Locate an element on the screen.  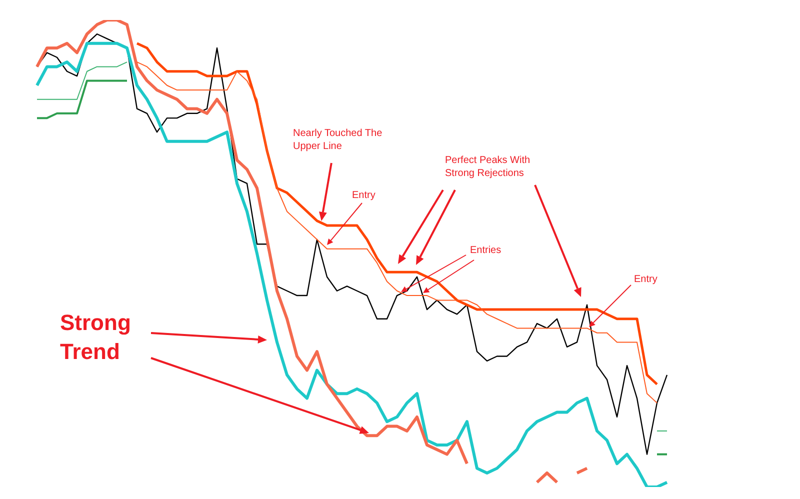
annotation: Entries is located at coordinates (486, 250).